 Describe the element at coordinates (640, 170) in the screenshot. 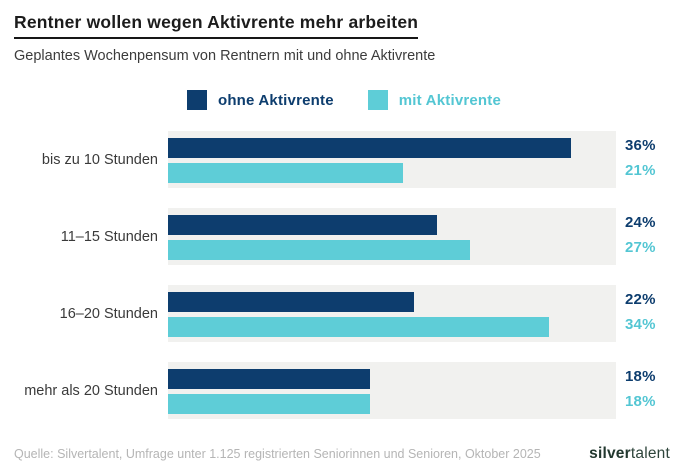

I see `value-label-mit-aktivrente: 21%` at that location.